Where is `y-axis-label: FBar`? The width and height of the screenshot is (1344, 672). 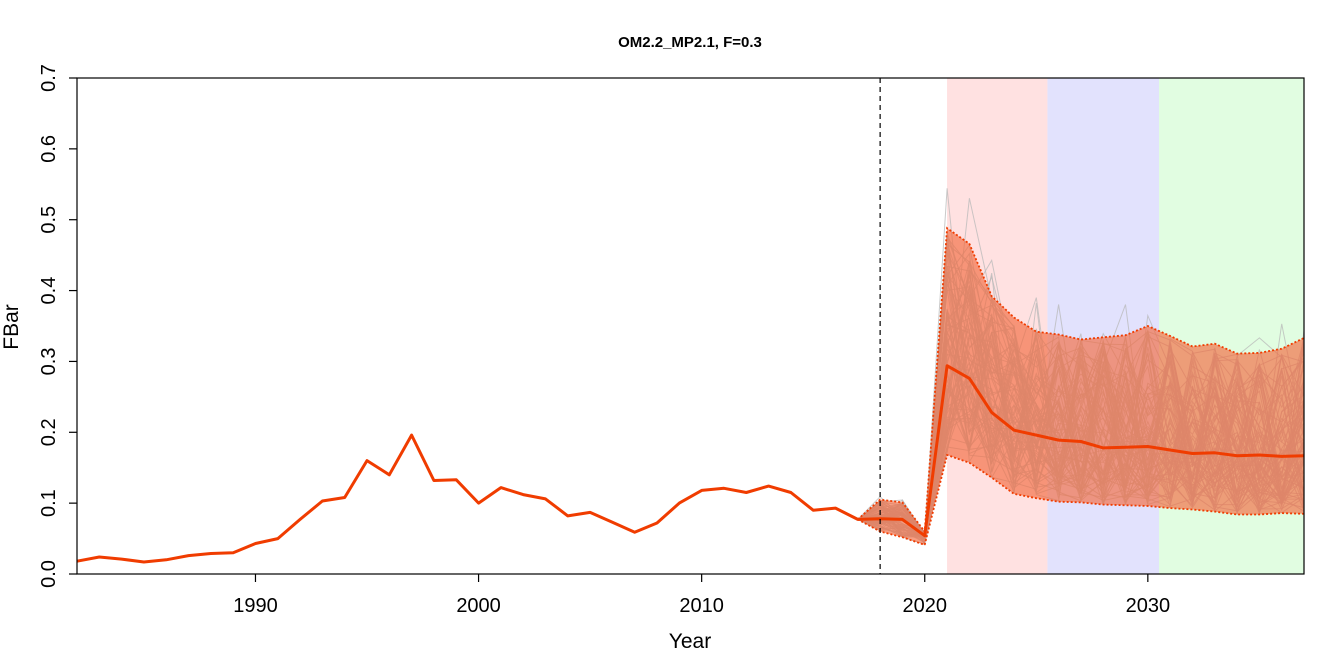
y-axis-label: FBar is located at coordinates (11, 327).